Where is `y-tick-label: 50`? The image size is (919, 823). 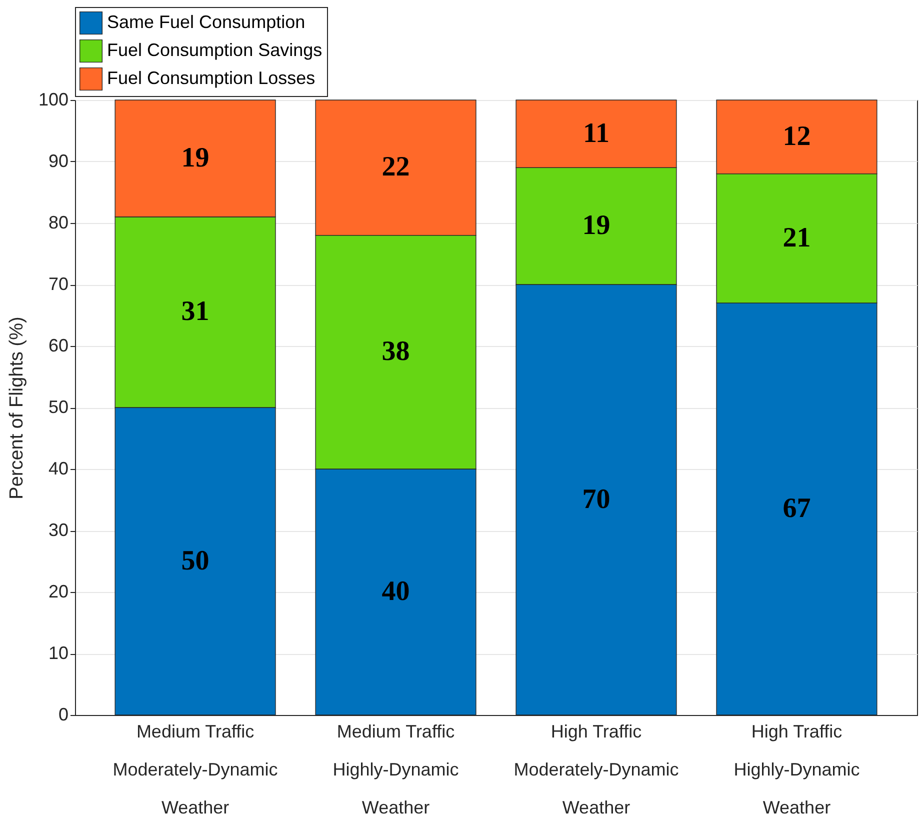 y-tick-label: 50 is located at coordinates (58, 407).